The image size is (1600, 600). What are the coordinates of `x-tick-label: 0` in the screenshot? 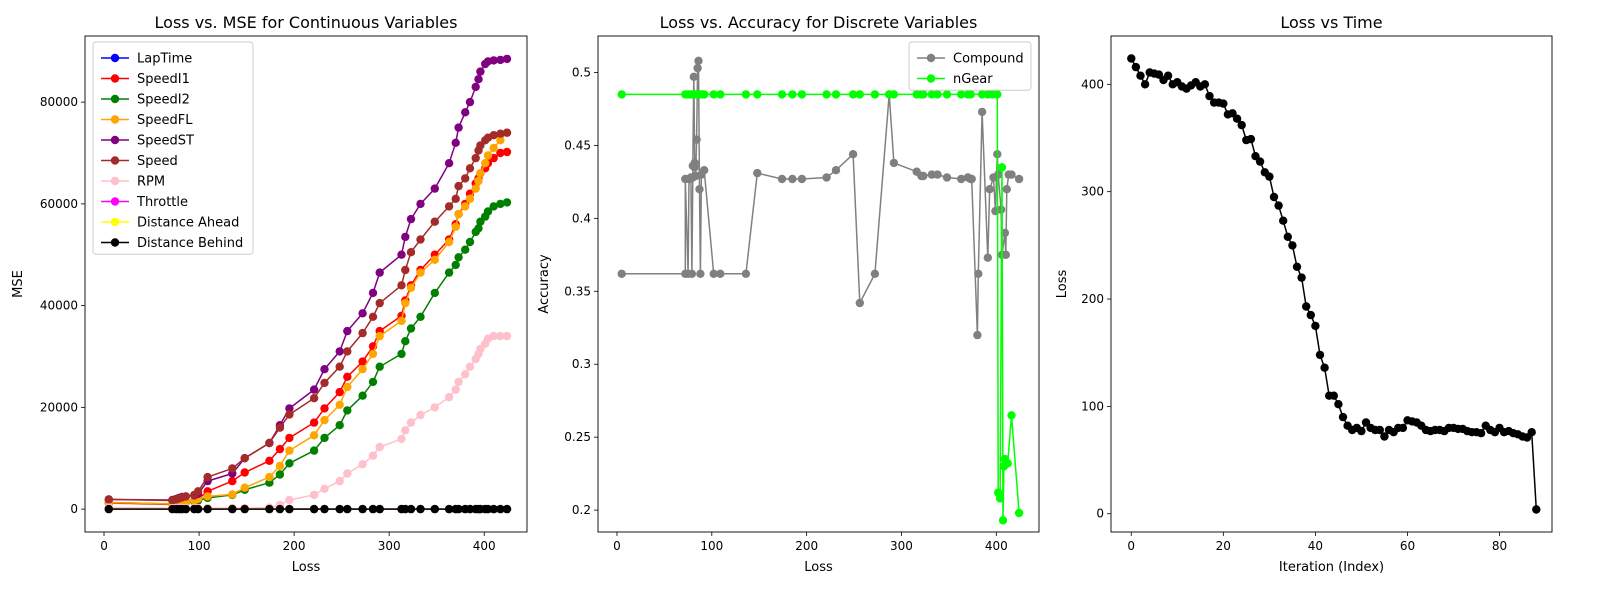 It's located at (104, 546).